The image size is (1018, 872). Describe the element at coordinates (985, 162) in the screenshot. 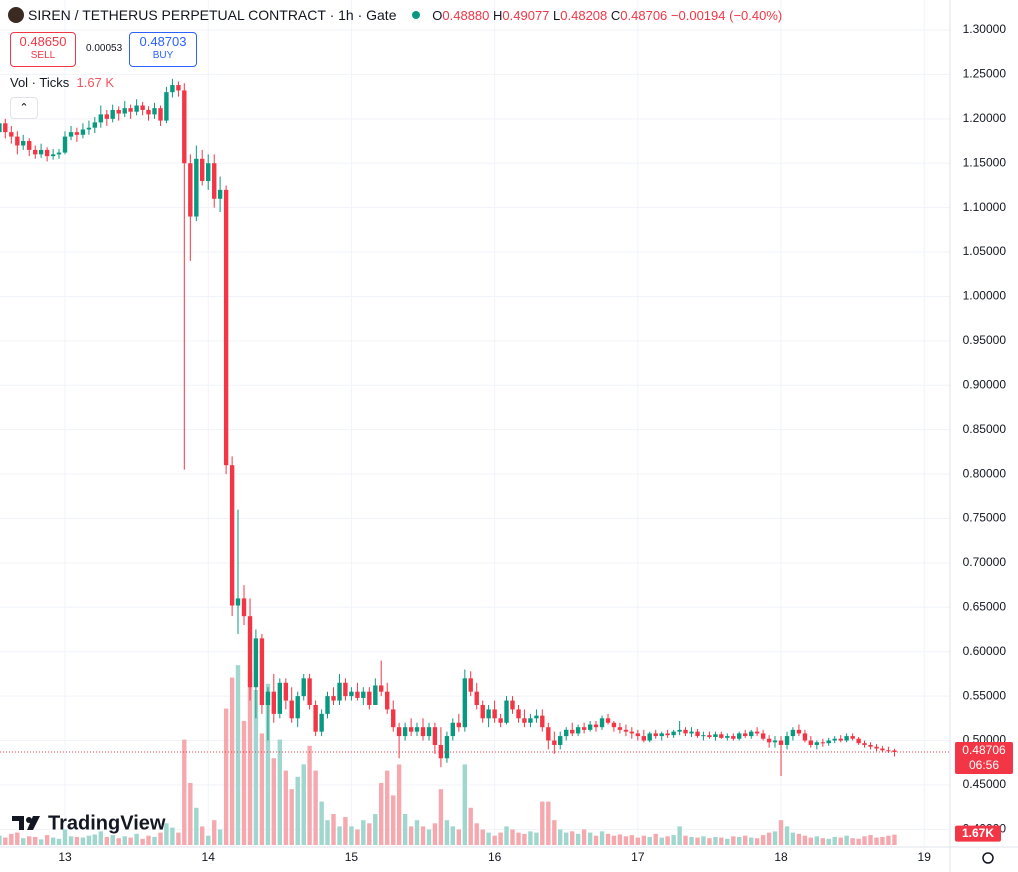

I see `y-tick-label: 1.15000` at that location.